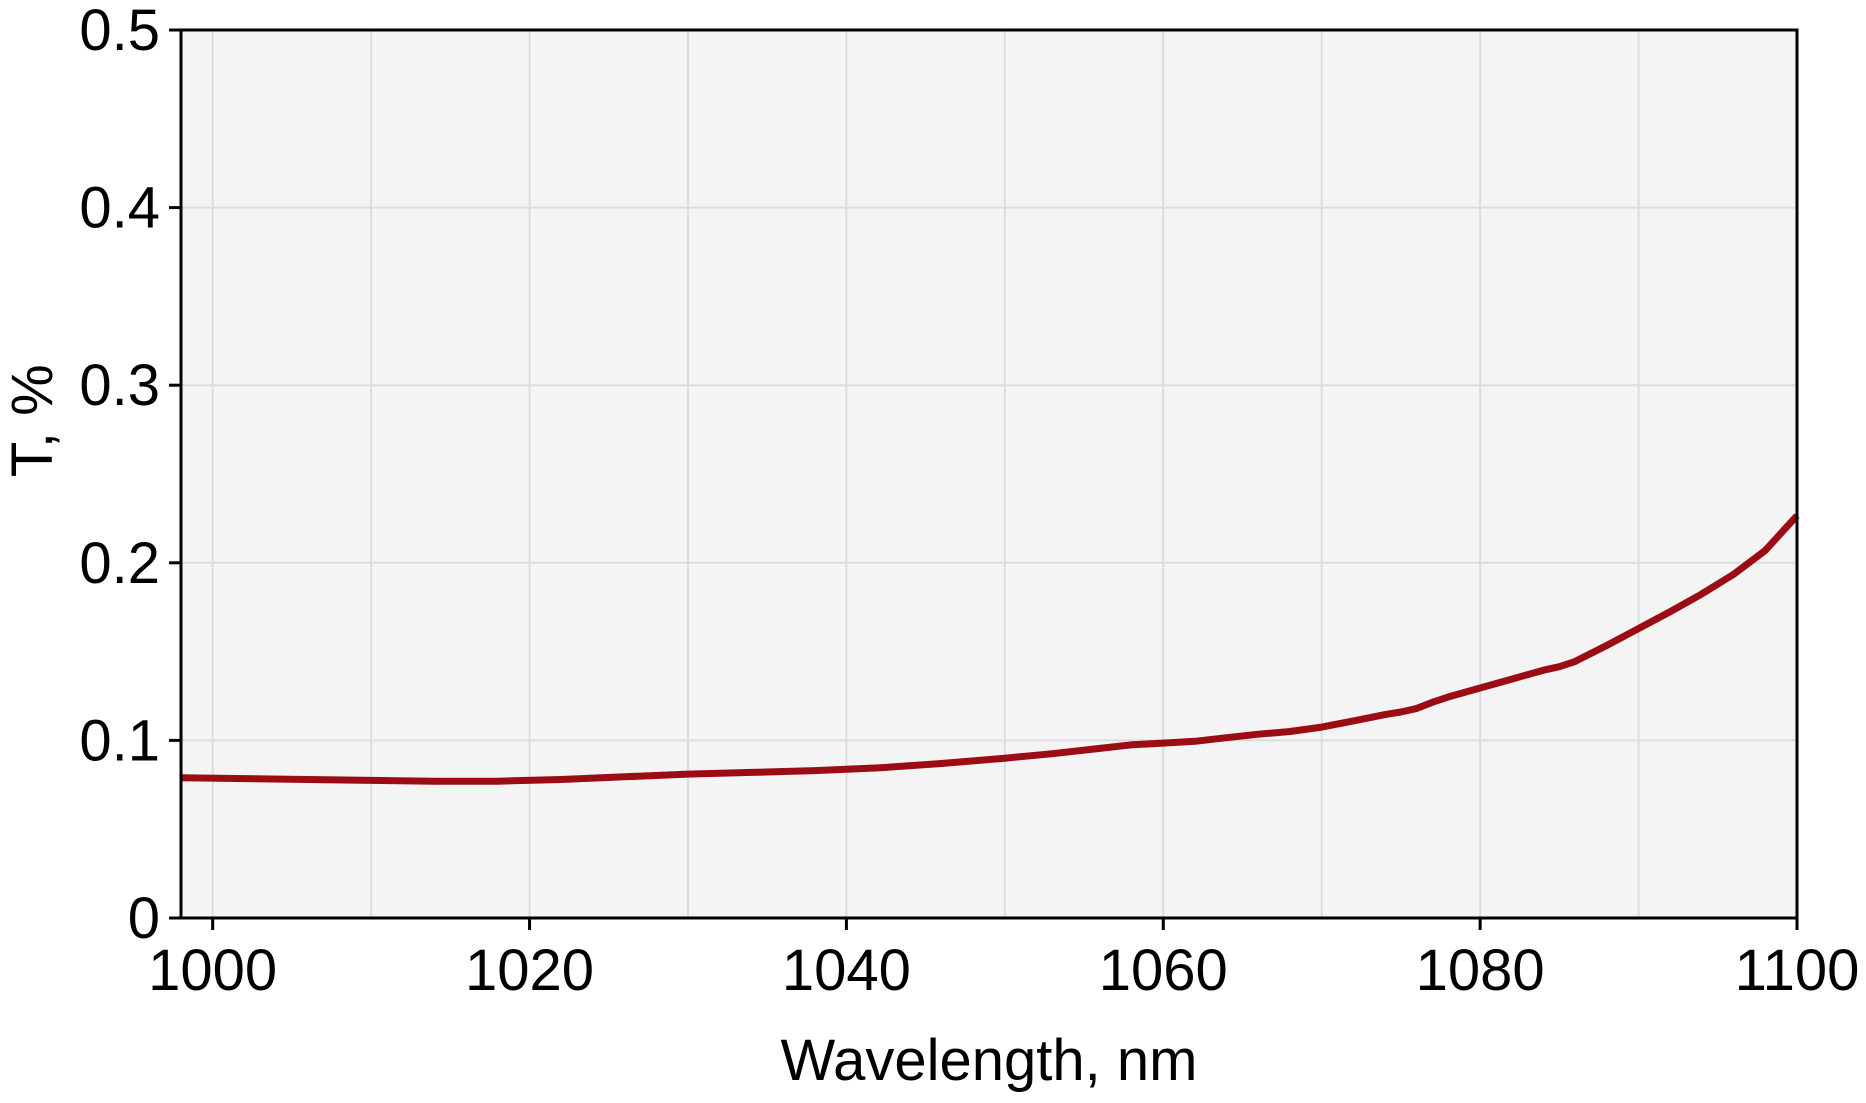 This screenshot has height=1103, width=1866. What do you see at coordinates (1163, 970) in the screenshot?
I see `x-tick-label: 1060` at bounding box center [1163, 970].